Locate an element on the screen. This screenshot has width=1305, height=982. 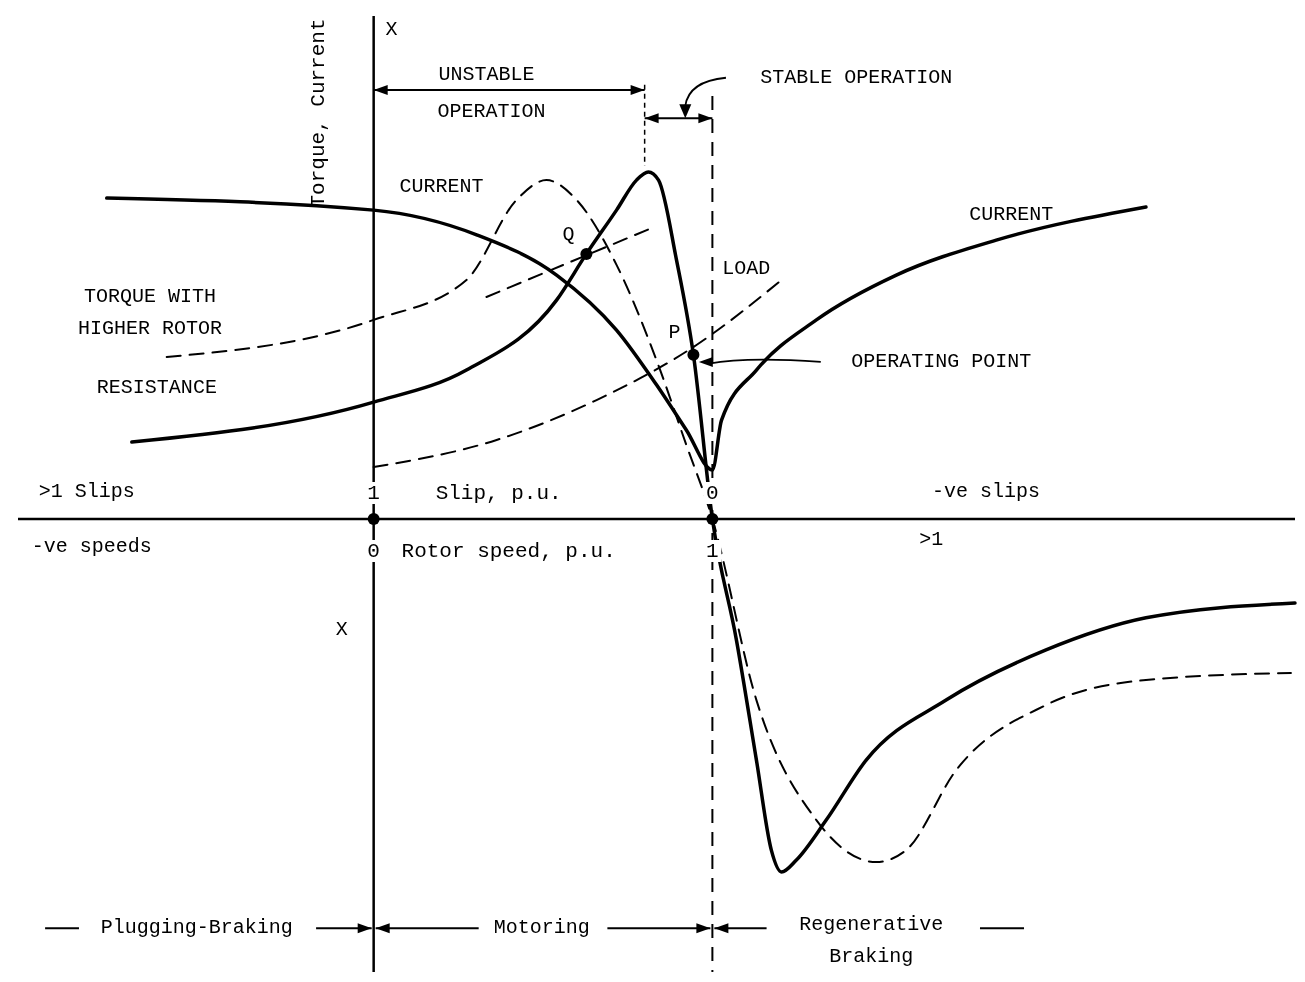
text: Plugging-Braking is located at coordinates (196, 928).